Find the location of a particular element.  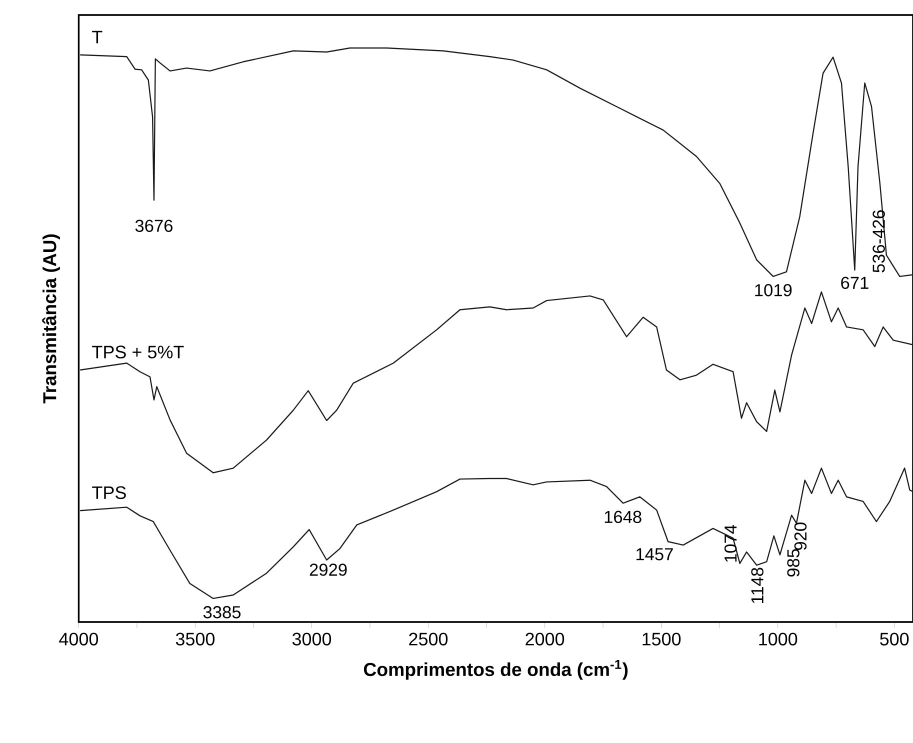

annotation: 1457 is located at coordinates (654, 554).